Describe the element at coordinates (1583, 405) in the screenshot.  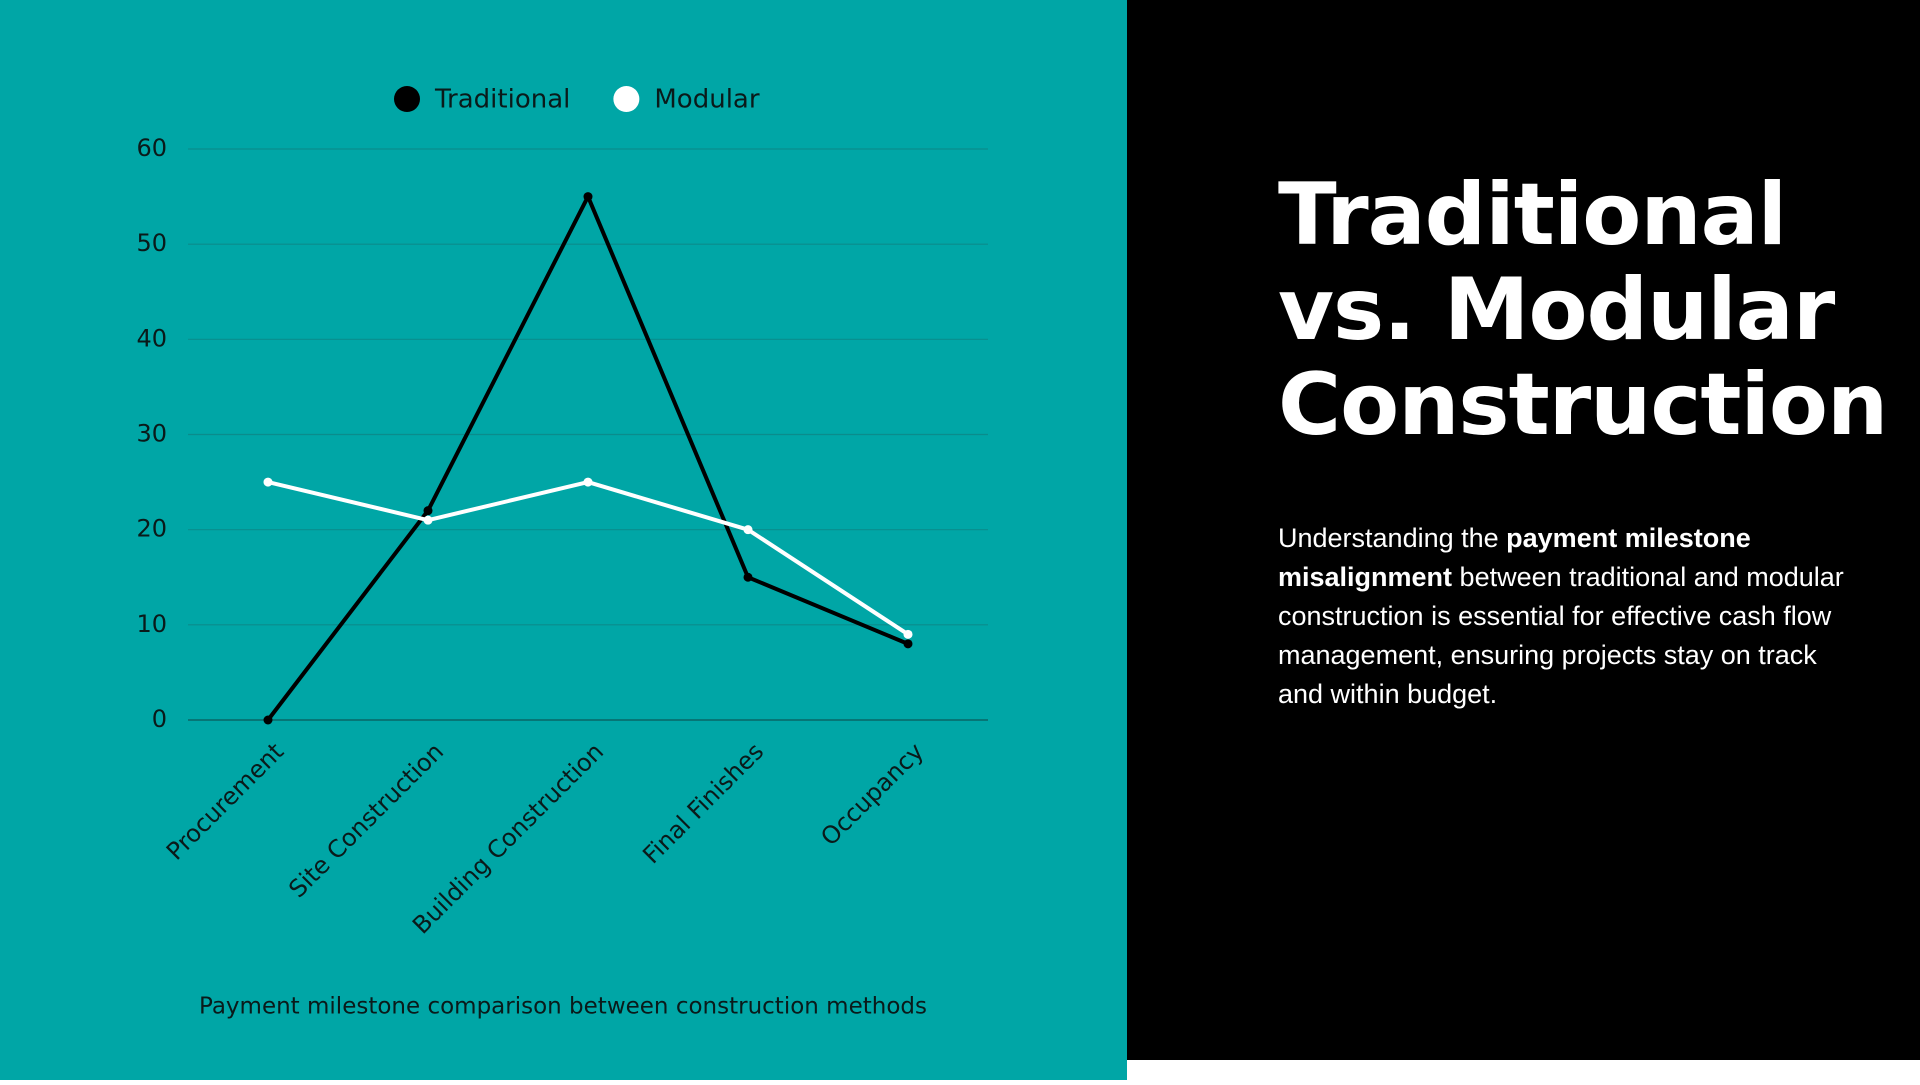
I see `title-line: Construction` at that location.